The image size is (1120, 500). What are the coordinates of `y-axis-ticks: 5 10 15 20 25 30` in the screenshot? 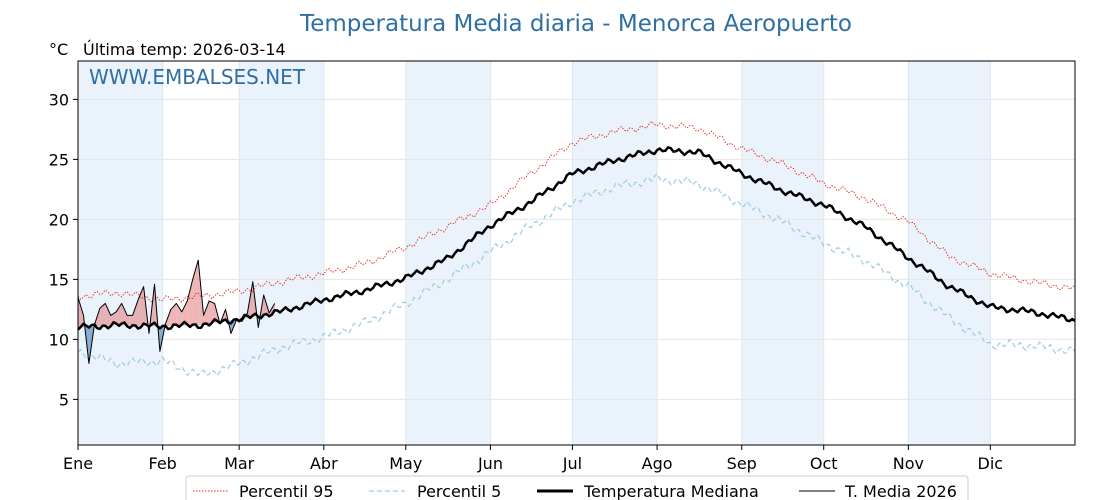 It's located at (63, 249).